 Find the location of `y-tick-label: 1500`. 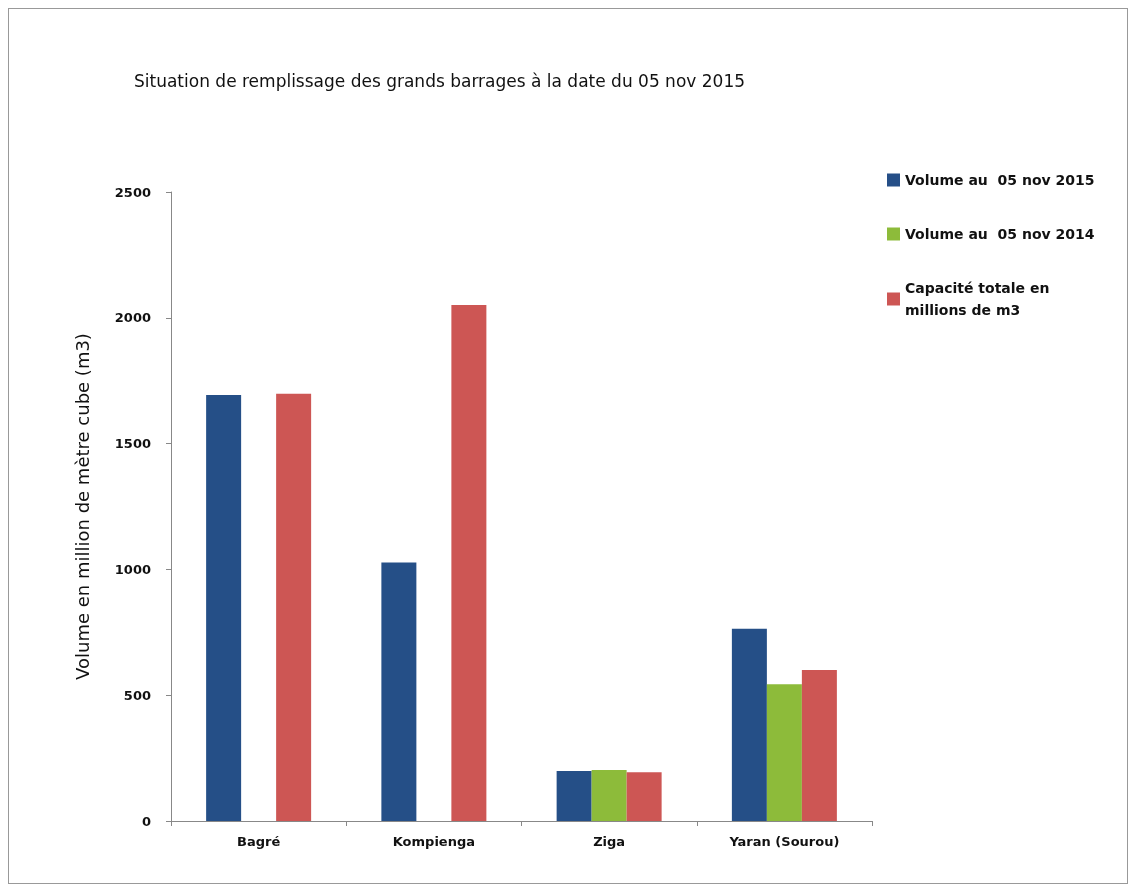

y-tick-label: 1500 is located at coordinates (132, 444).